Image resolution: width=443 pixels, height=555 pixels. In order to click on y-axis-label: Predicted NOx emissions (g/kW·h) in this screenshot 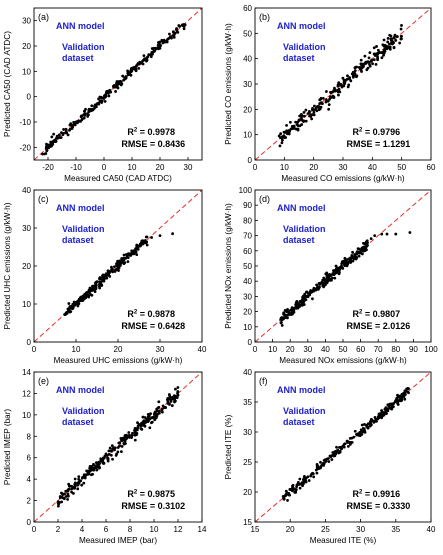, I will do `click(228, 266)`.